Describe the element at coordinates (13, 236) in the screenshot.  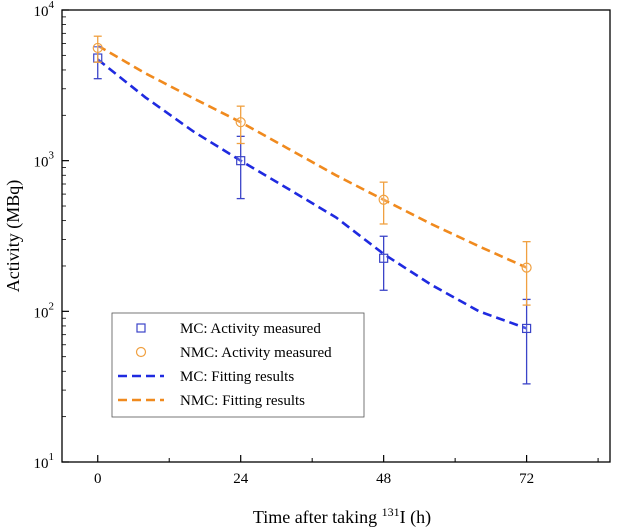
I see `y-axis-title: Activity (MBq)` at that location.